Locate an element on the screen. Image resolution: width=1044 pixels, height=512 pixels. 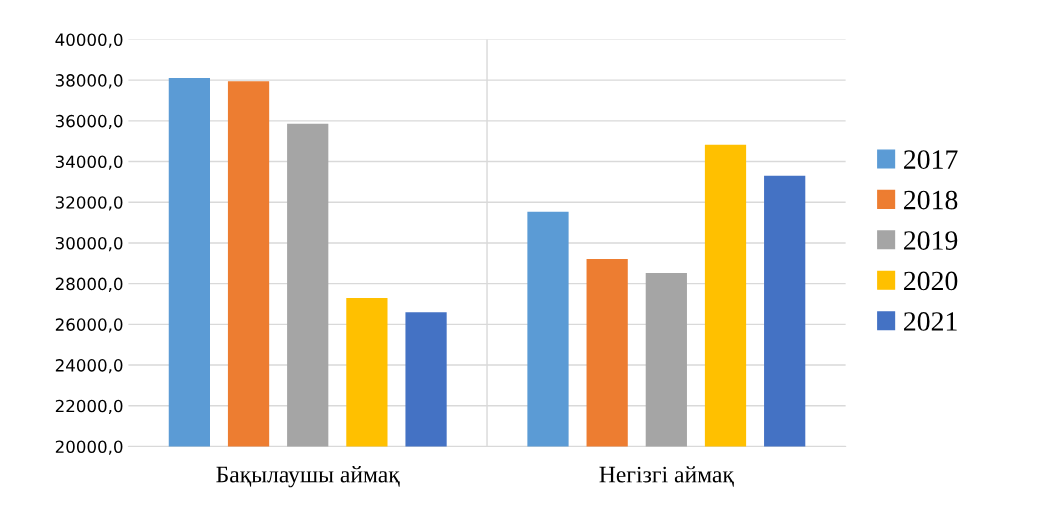
x-tick-label: Бақылаушы аймақ is located at coordinates (308, 477).